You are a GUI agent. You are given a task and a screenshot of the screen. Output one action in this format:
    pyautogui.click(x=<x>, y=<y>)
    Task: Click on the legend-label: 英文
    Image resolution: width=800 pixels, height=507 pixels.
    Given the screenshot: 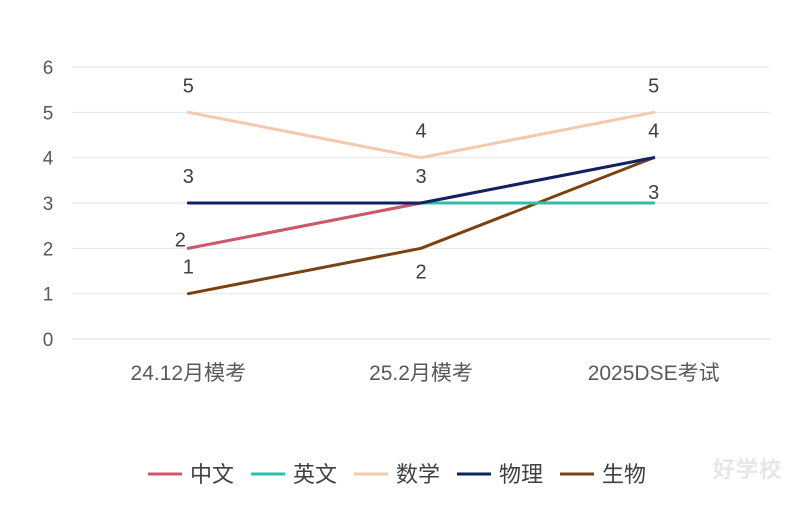 What is the action you would take?
    pyautogui.click(x=315, y=474)
    